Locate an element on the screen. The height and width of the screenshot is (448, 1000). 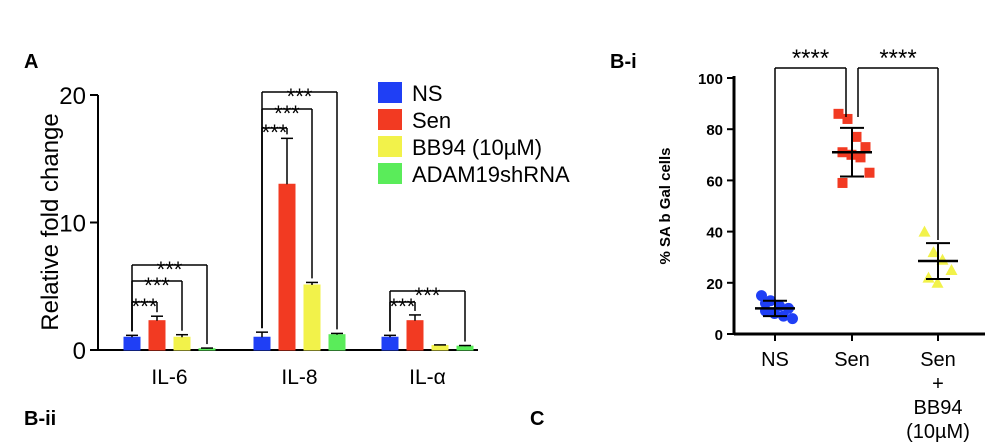
x-tick-label: IL-α is located at coordinates (427, 377).